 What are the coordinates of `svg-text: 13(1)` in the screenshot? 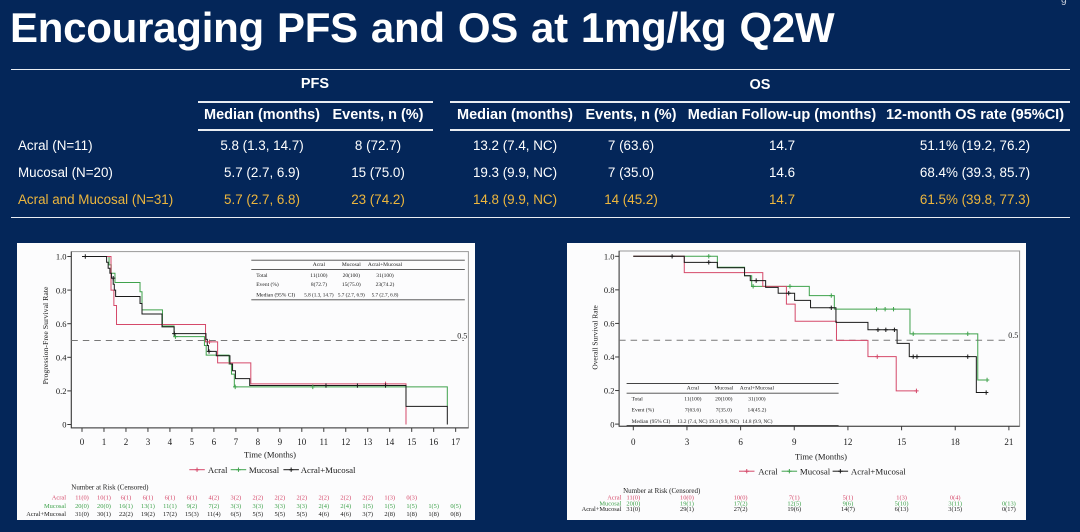 It's located at (148, 506).